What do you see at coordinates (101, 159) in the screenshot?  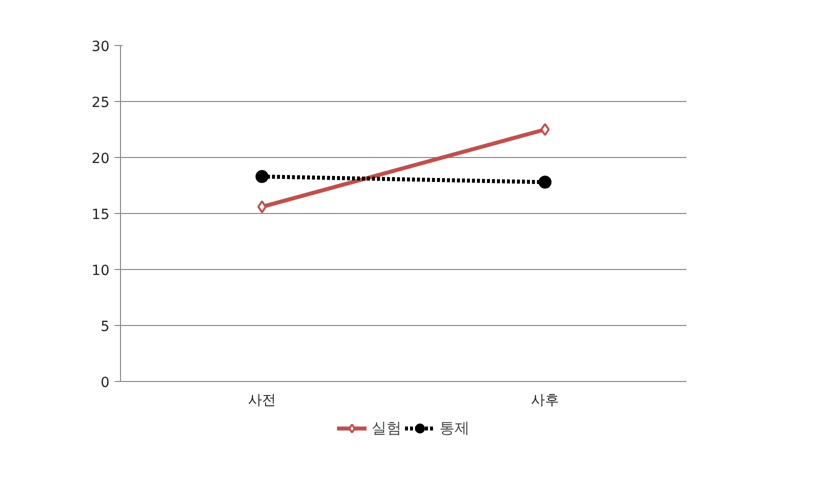 I see `y-tick-label: 20` at bounding box center [101, 159].